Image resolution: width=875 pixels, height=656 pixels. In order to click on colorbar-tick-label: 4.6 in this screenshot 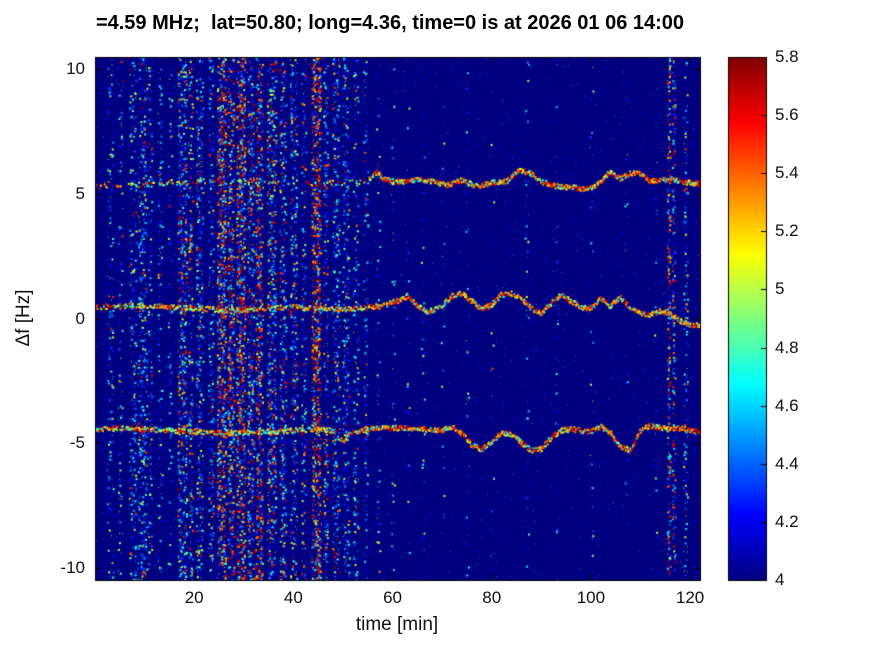, I will do `click(787, 405)`.